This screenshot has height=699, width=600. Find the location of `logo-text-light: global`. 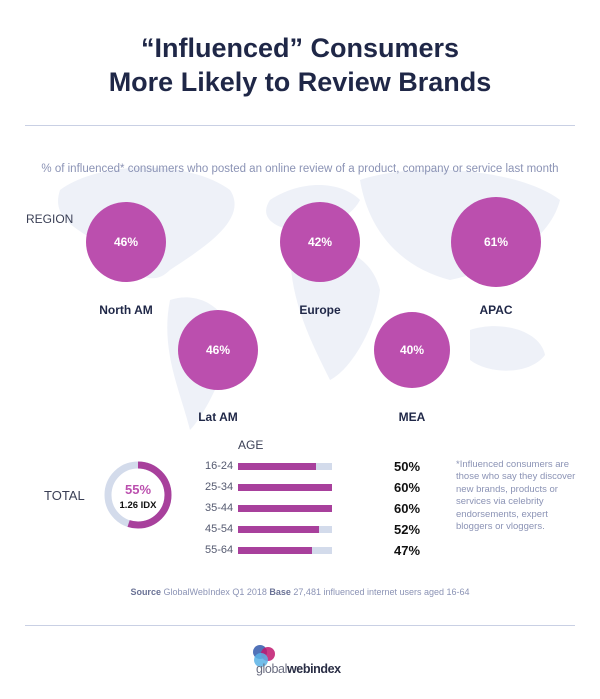

logo-text-light: global is located at coordinates (271, 669).